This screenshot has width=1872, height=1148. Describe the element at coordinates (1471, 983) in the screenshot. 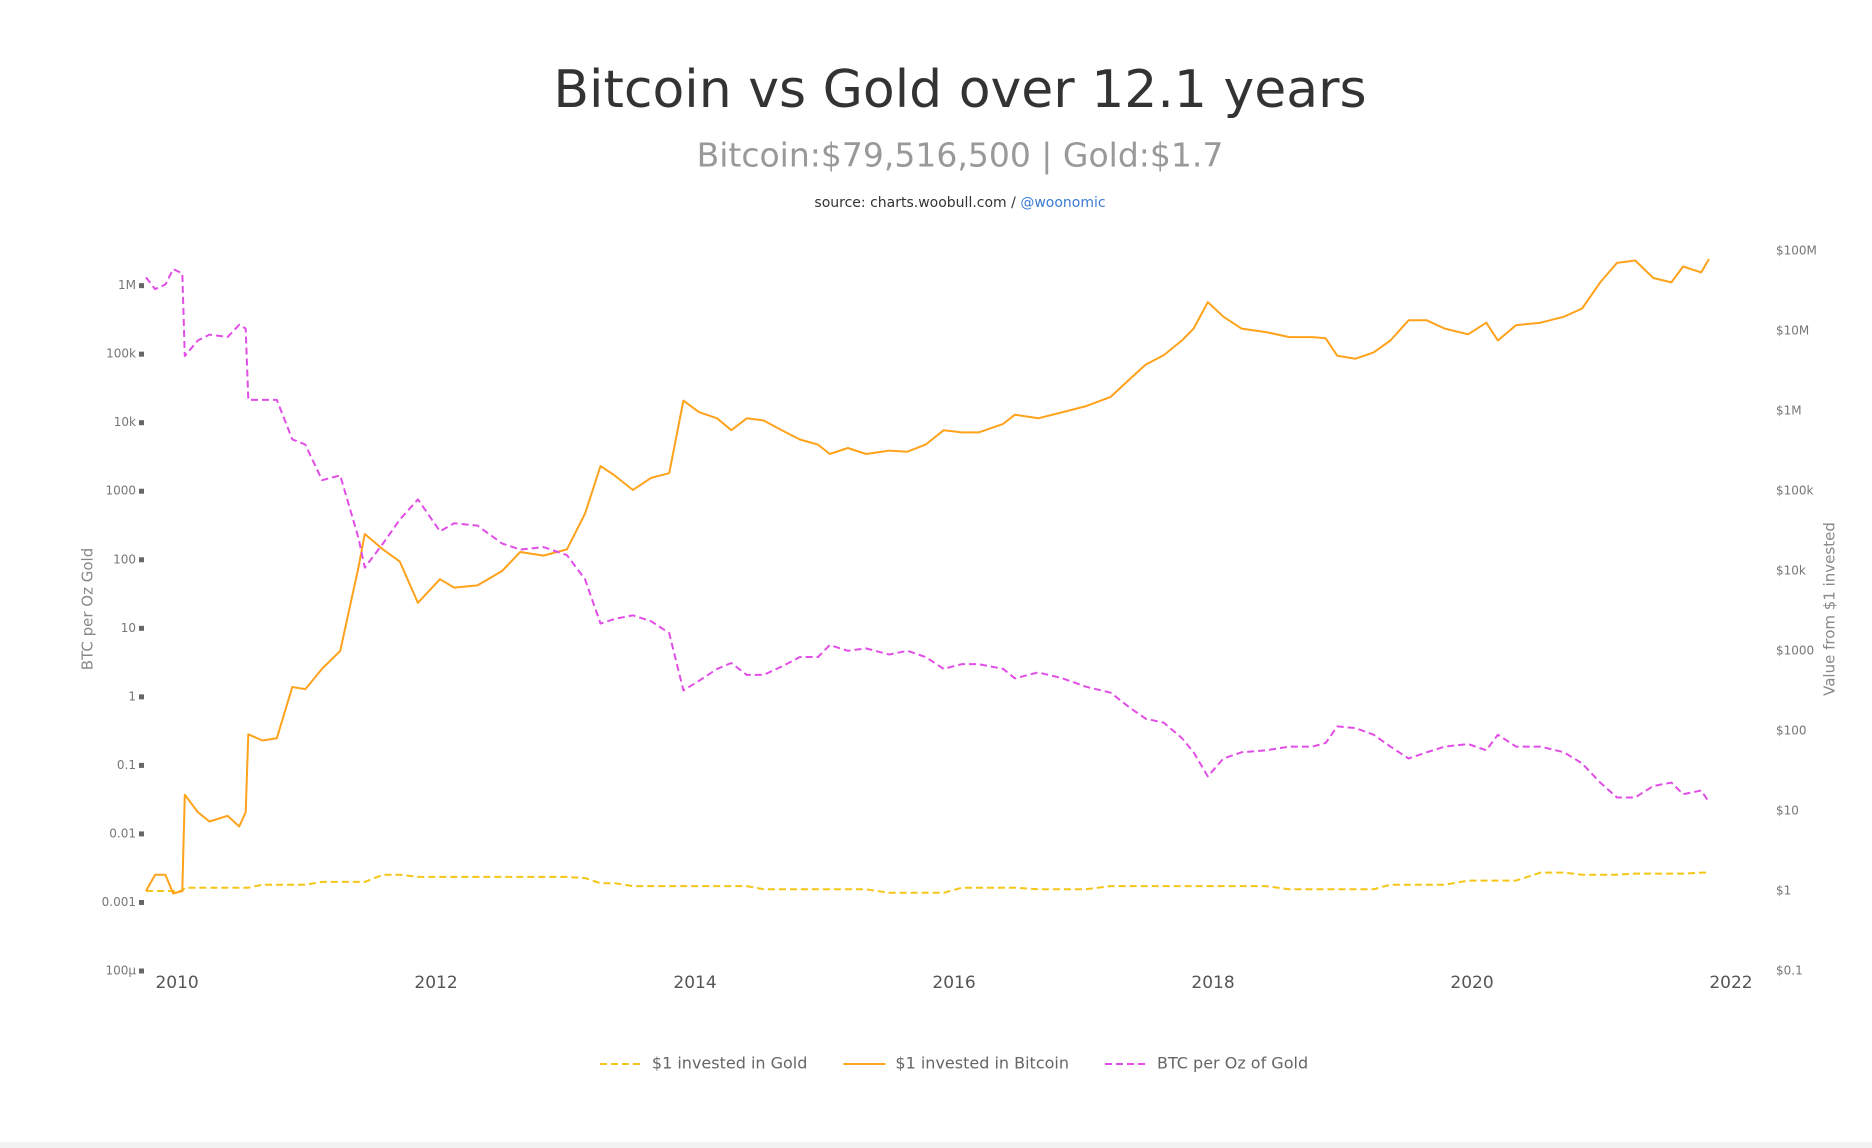

I see `x-tick-label: 2020` at that location.